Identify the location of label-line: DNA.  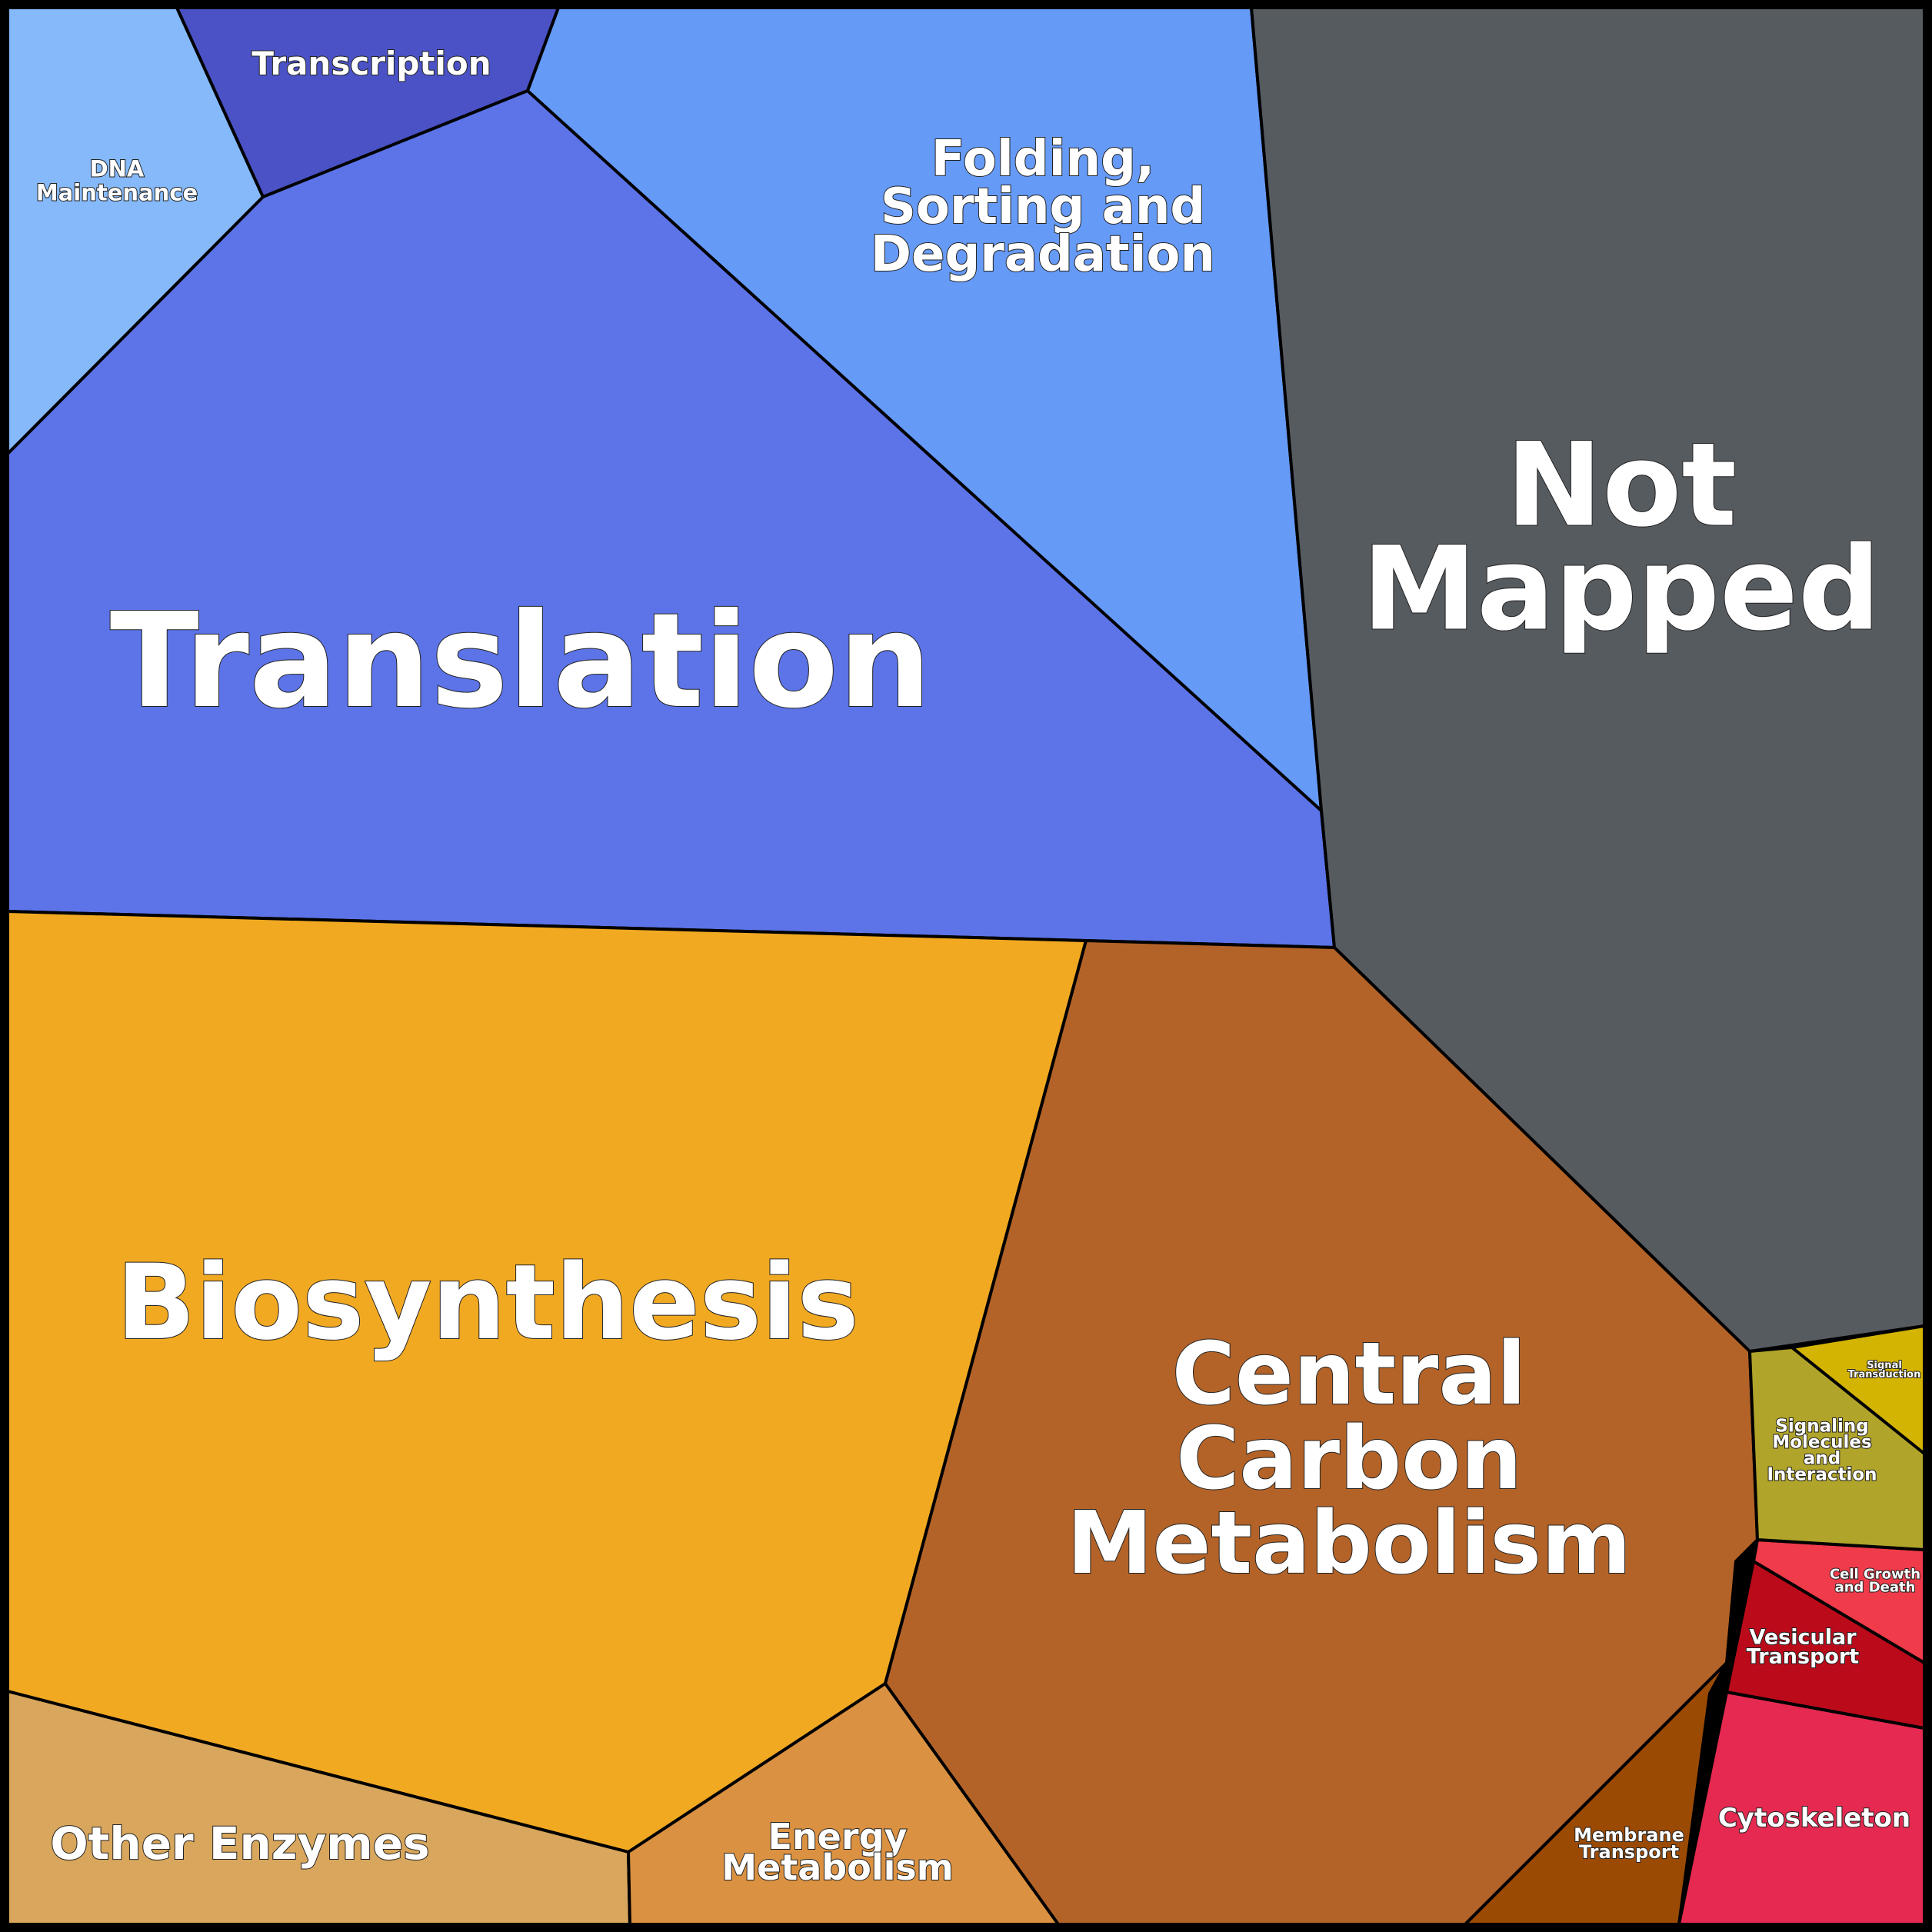
(117, 169).